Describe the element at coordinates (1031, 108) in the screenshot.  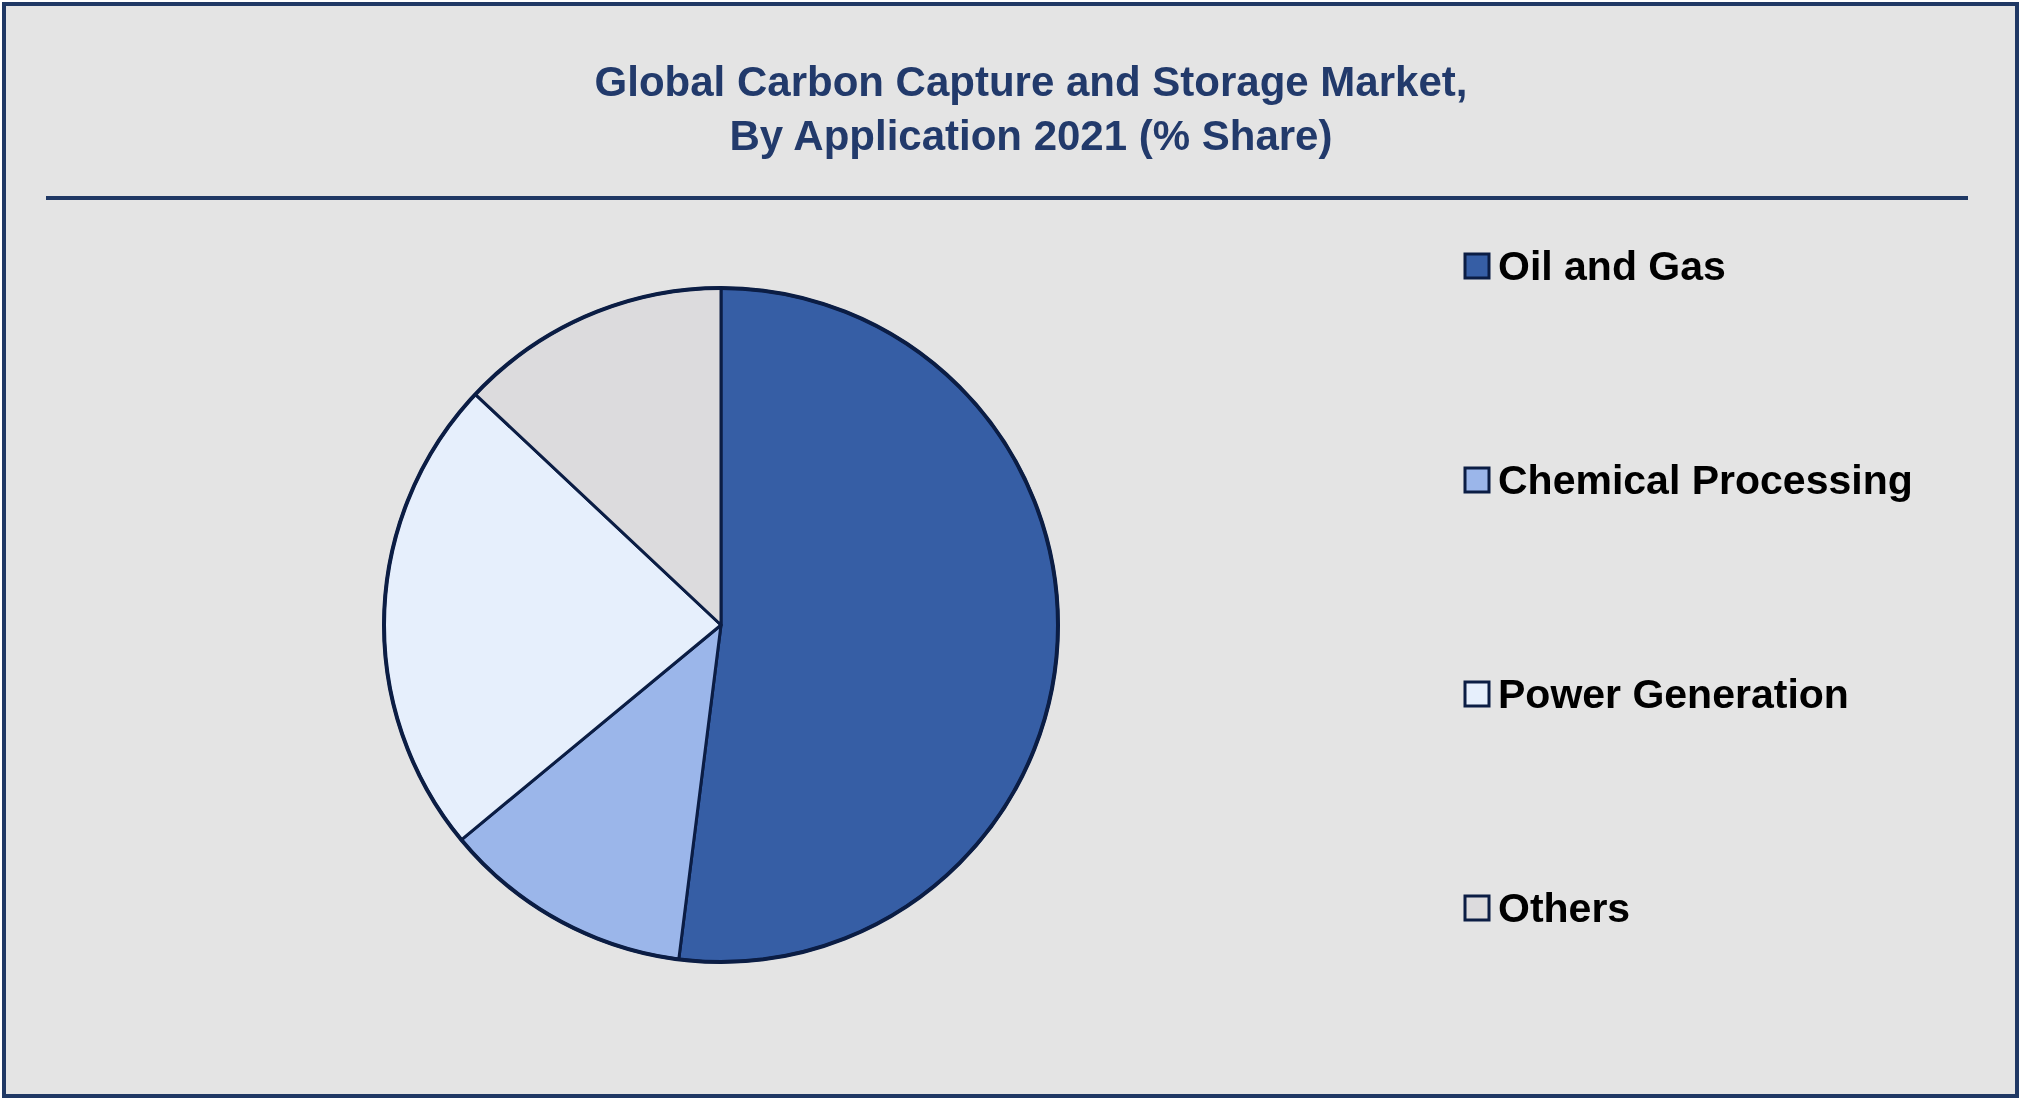
I see `chart-title: Global Carbon Capture and Storage Market, By Application 2021 (% Share)` at that location.